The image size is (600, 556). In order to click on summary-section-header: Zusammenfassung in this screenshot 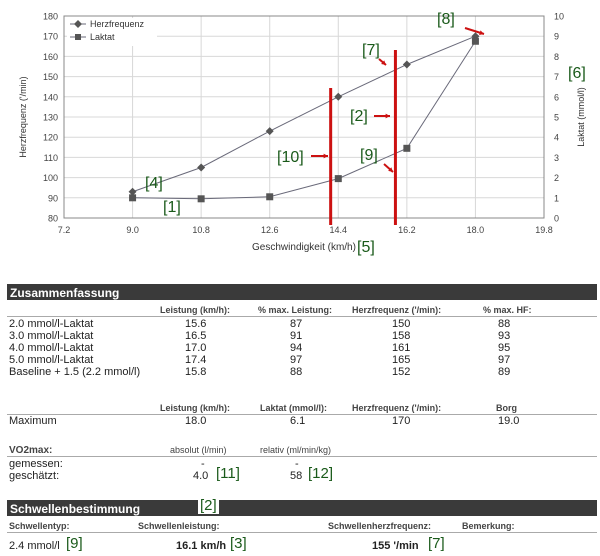, I will do `click(302, 292)`.